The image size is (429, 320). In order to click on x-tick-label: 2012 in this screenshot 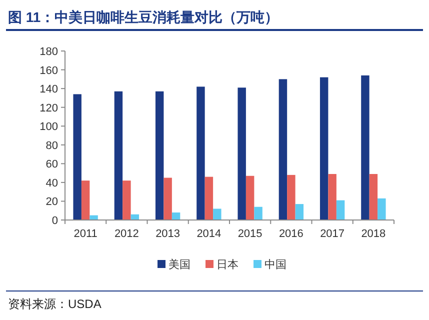, I will do `click(126, 234)`.